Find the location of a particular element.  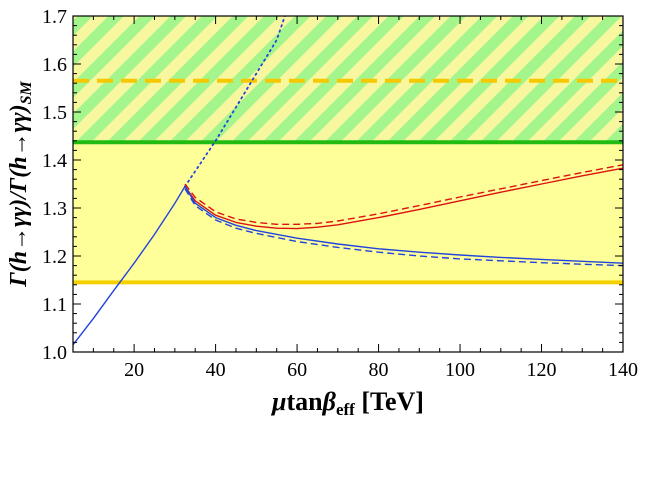

x-tick-label: 120 is located at coordinates (542, 370).